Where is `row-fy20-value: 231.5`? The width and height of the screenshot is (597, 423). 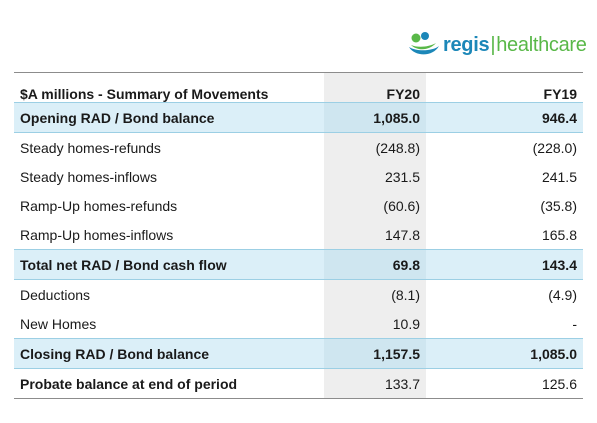 row-fy20-value: 231.5 is located at coordinates (375, 176).